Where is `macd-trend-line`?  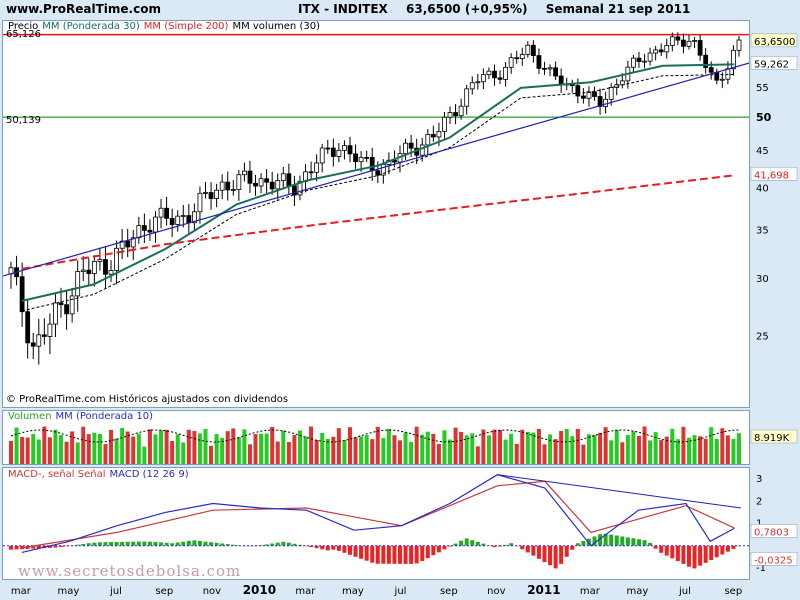
macd-trend-line is located at coordinates (619, 491).